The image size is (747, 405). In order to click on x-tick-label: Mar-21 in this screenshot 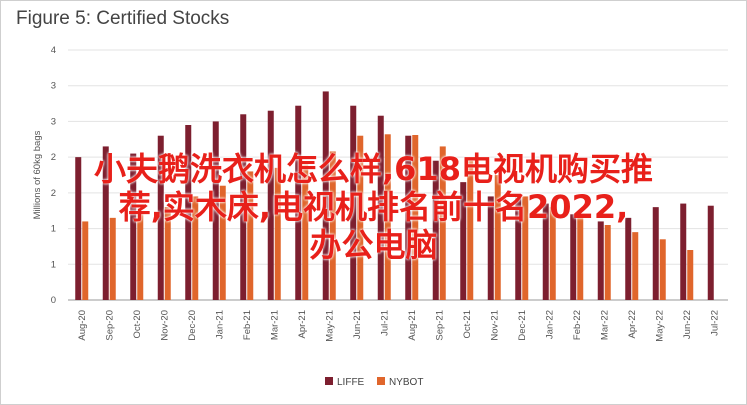, I will do `click(274, 325)`.